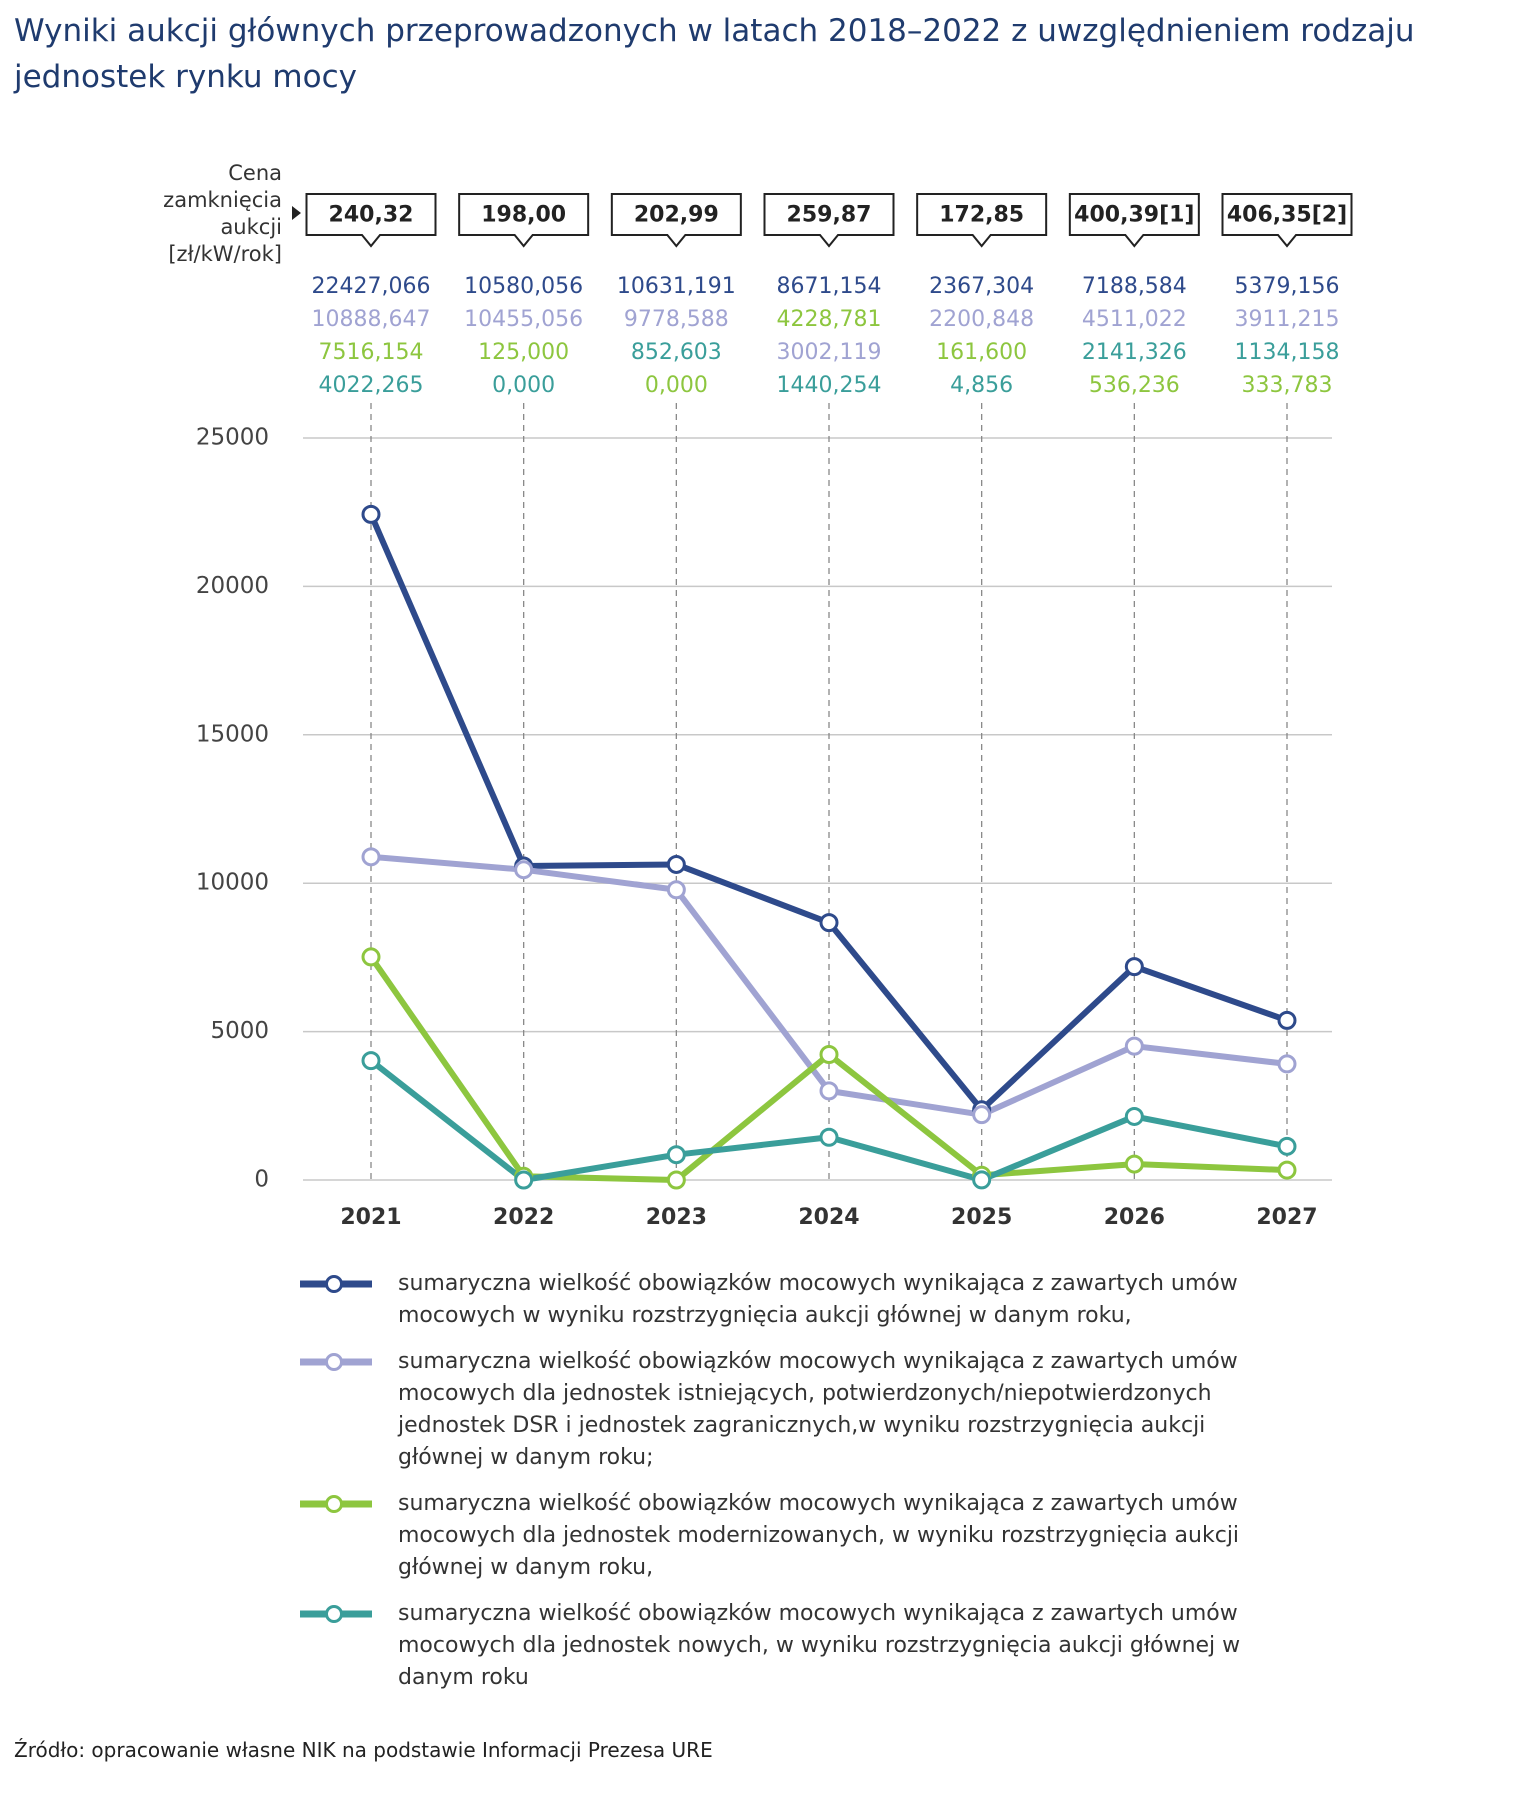 The image size is (1520, 1800). I want to click on value-label: 9778,588, so click(676, 319).